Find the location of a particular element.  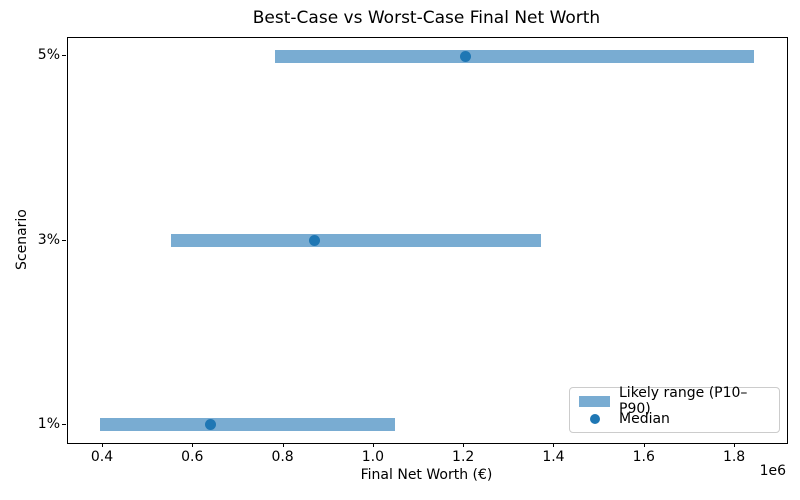

x-tick-label: 1.6 is located at coordinates (643, 457).